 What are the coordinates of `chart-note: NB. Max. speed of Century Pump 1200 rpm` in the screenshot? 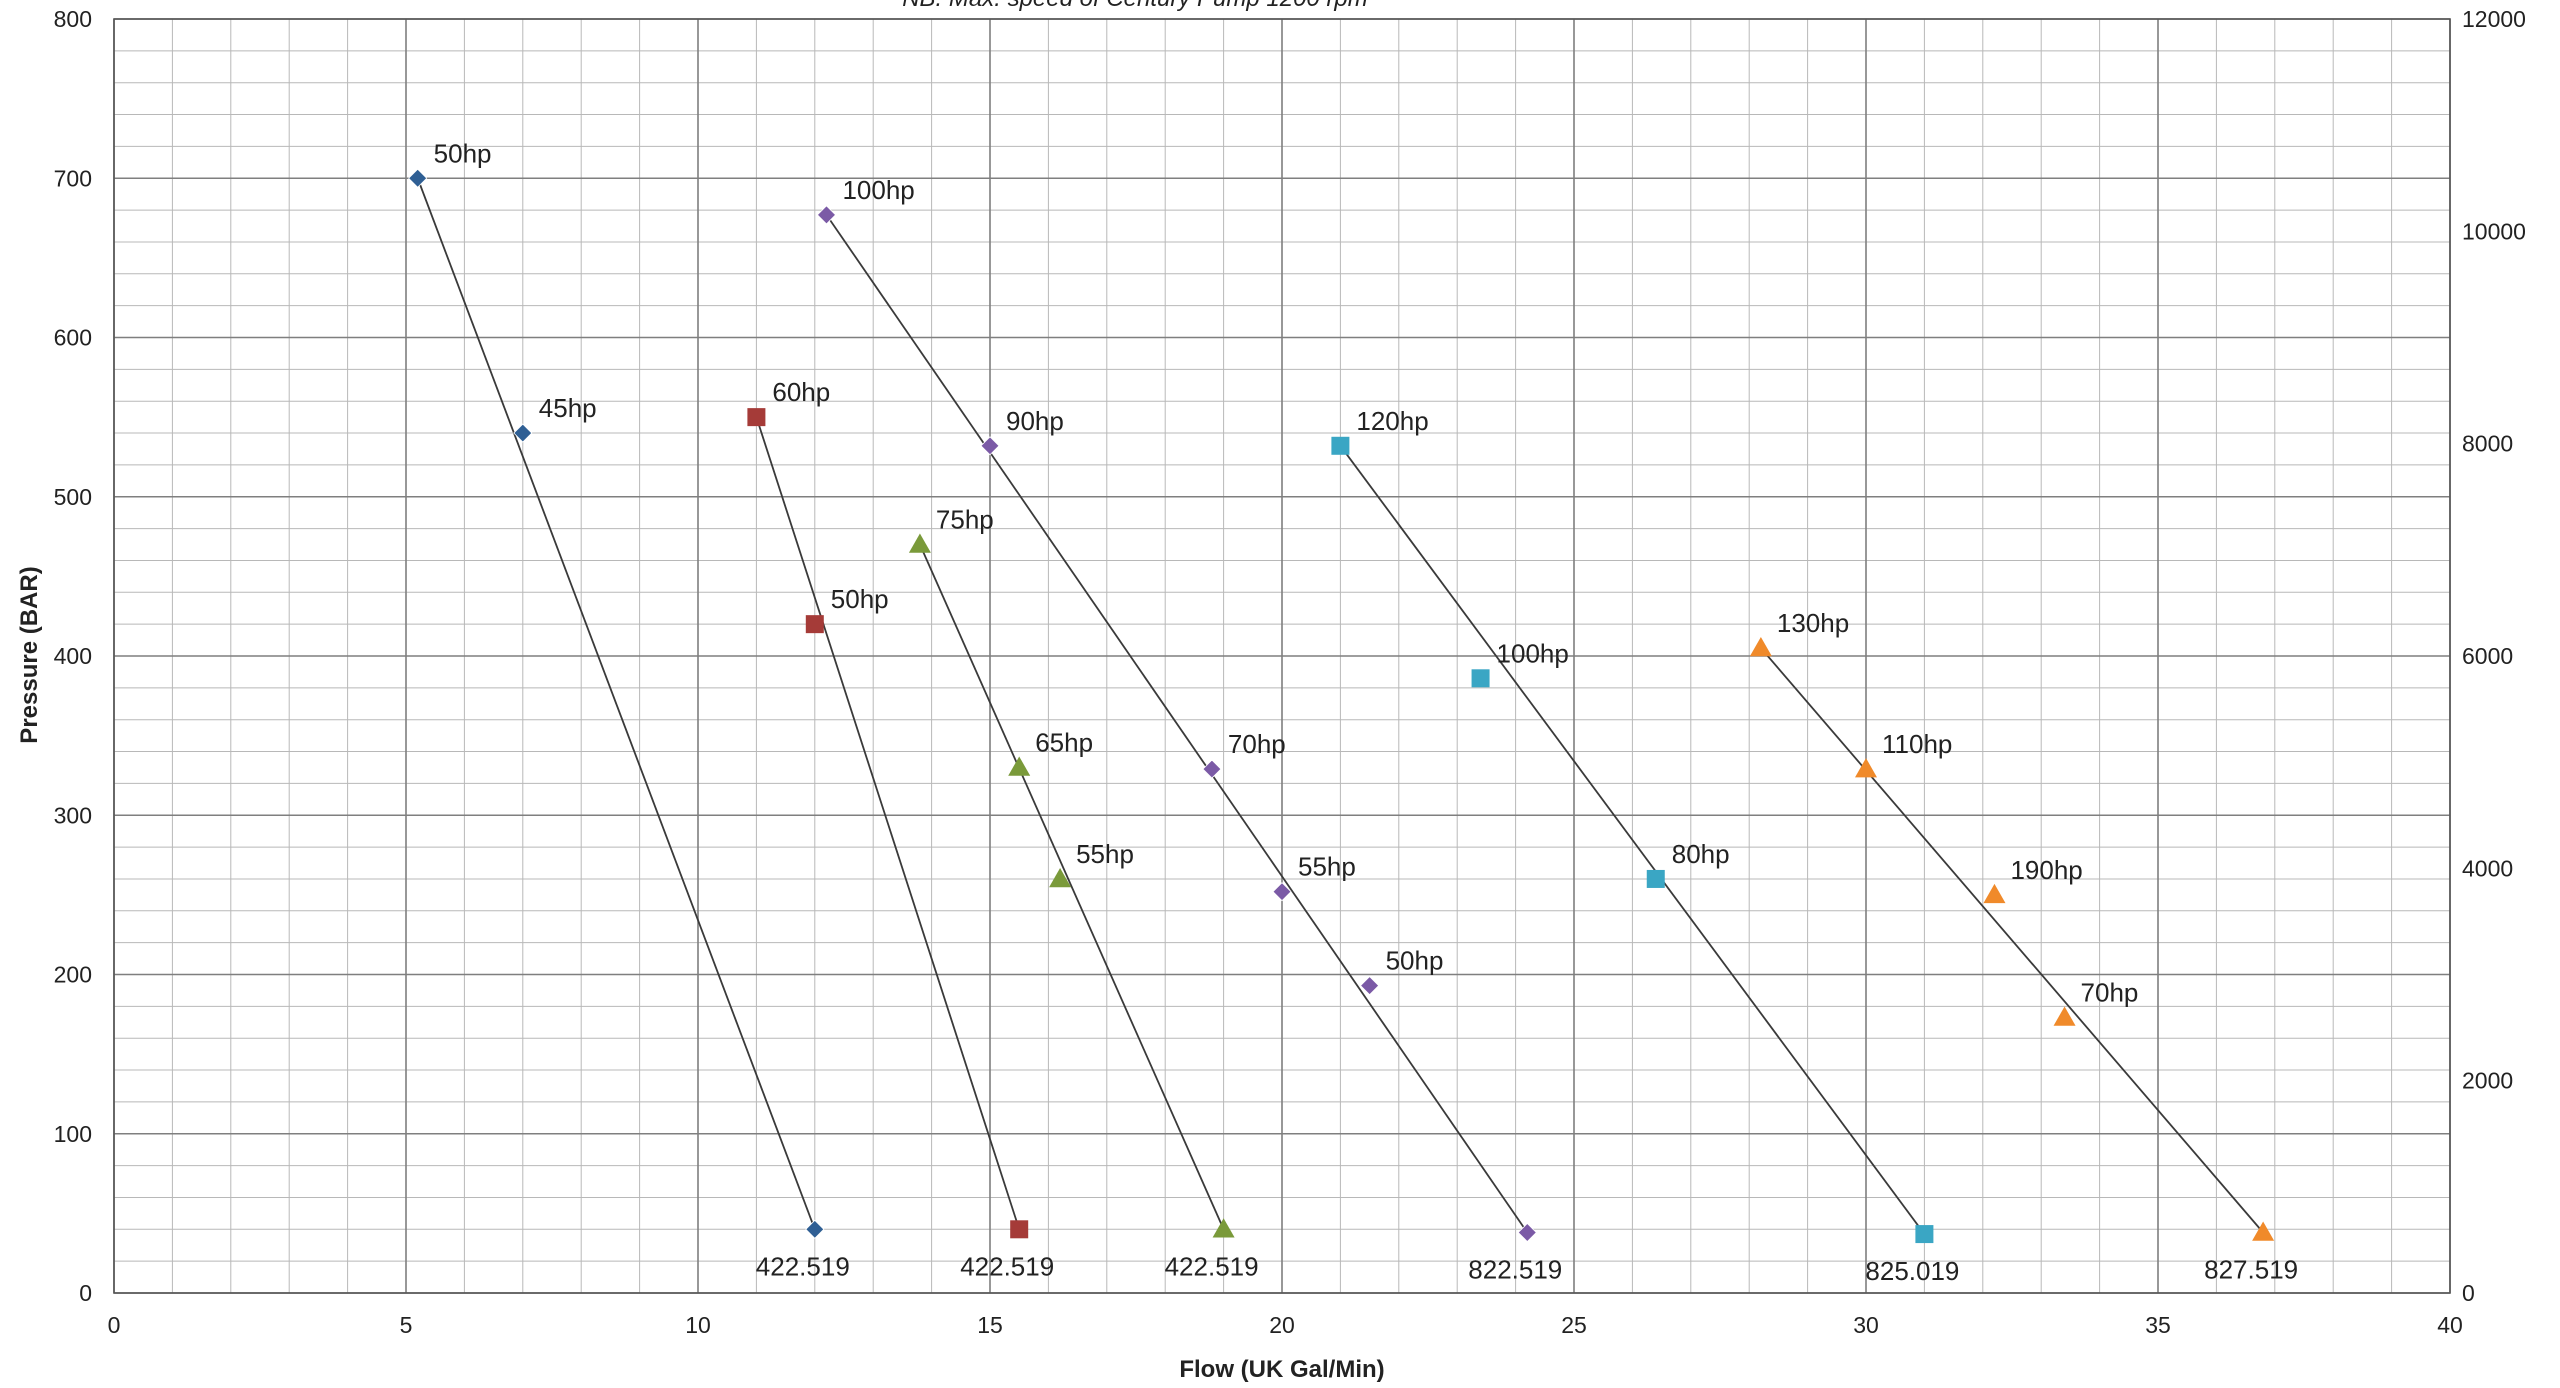 It's located at (1135, 6).